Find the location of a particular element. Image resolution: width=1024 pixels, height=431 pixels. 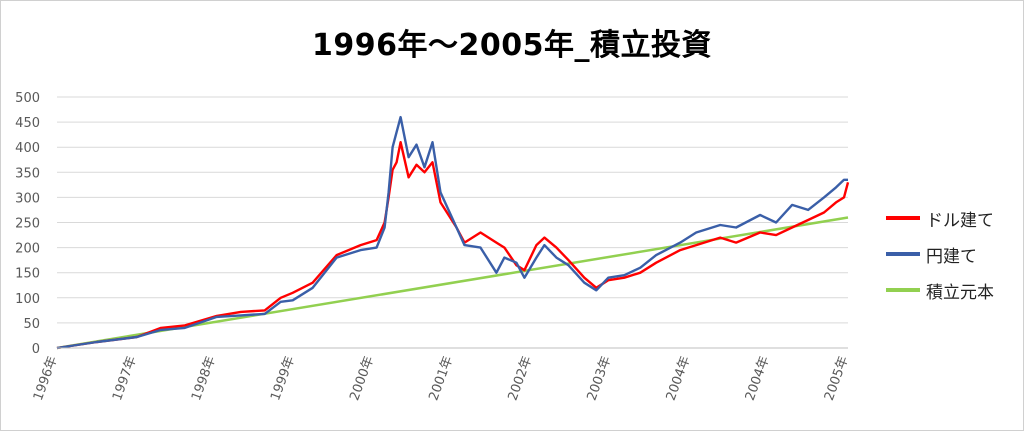

x-tick-label: 1996年 is located at coordinates (46, 378).